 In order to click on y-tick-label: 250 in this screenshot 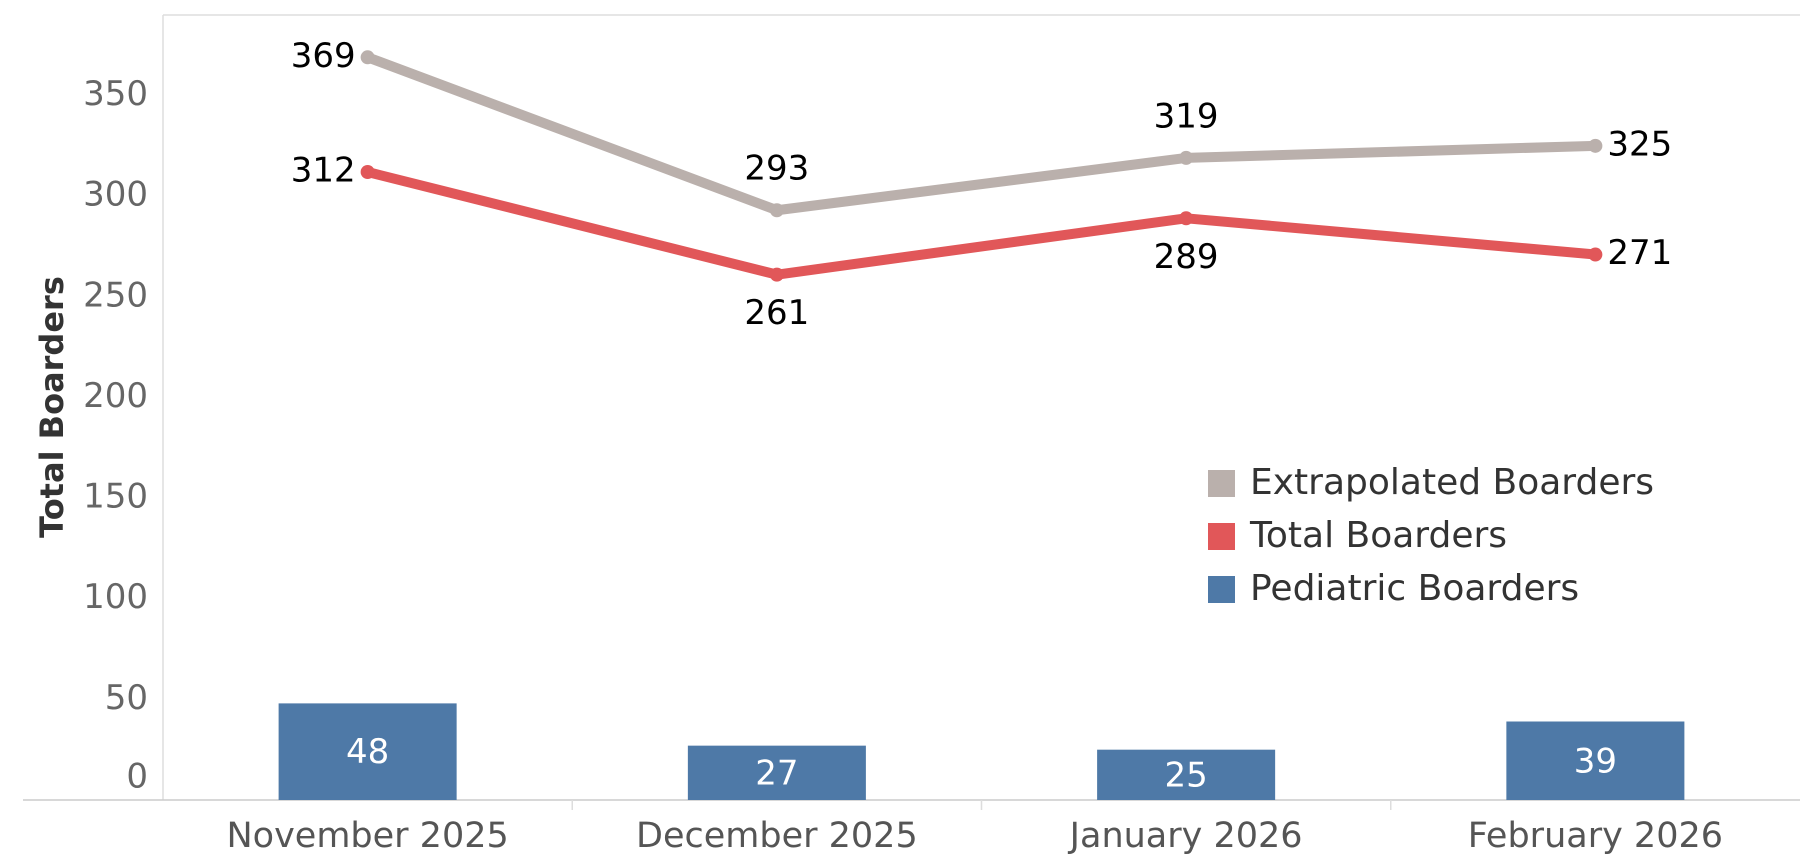, I will do `click(115, 295)`.